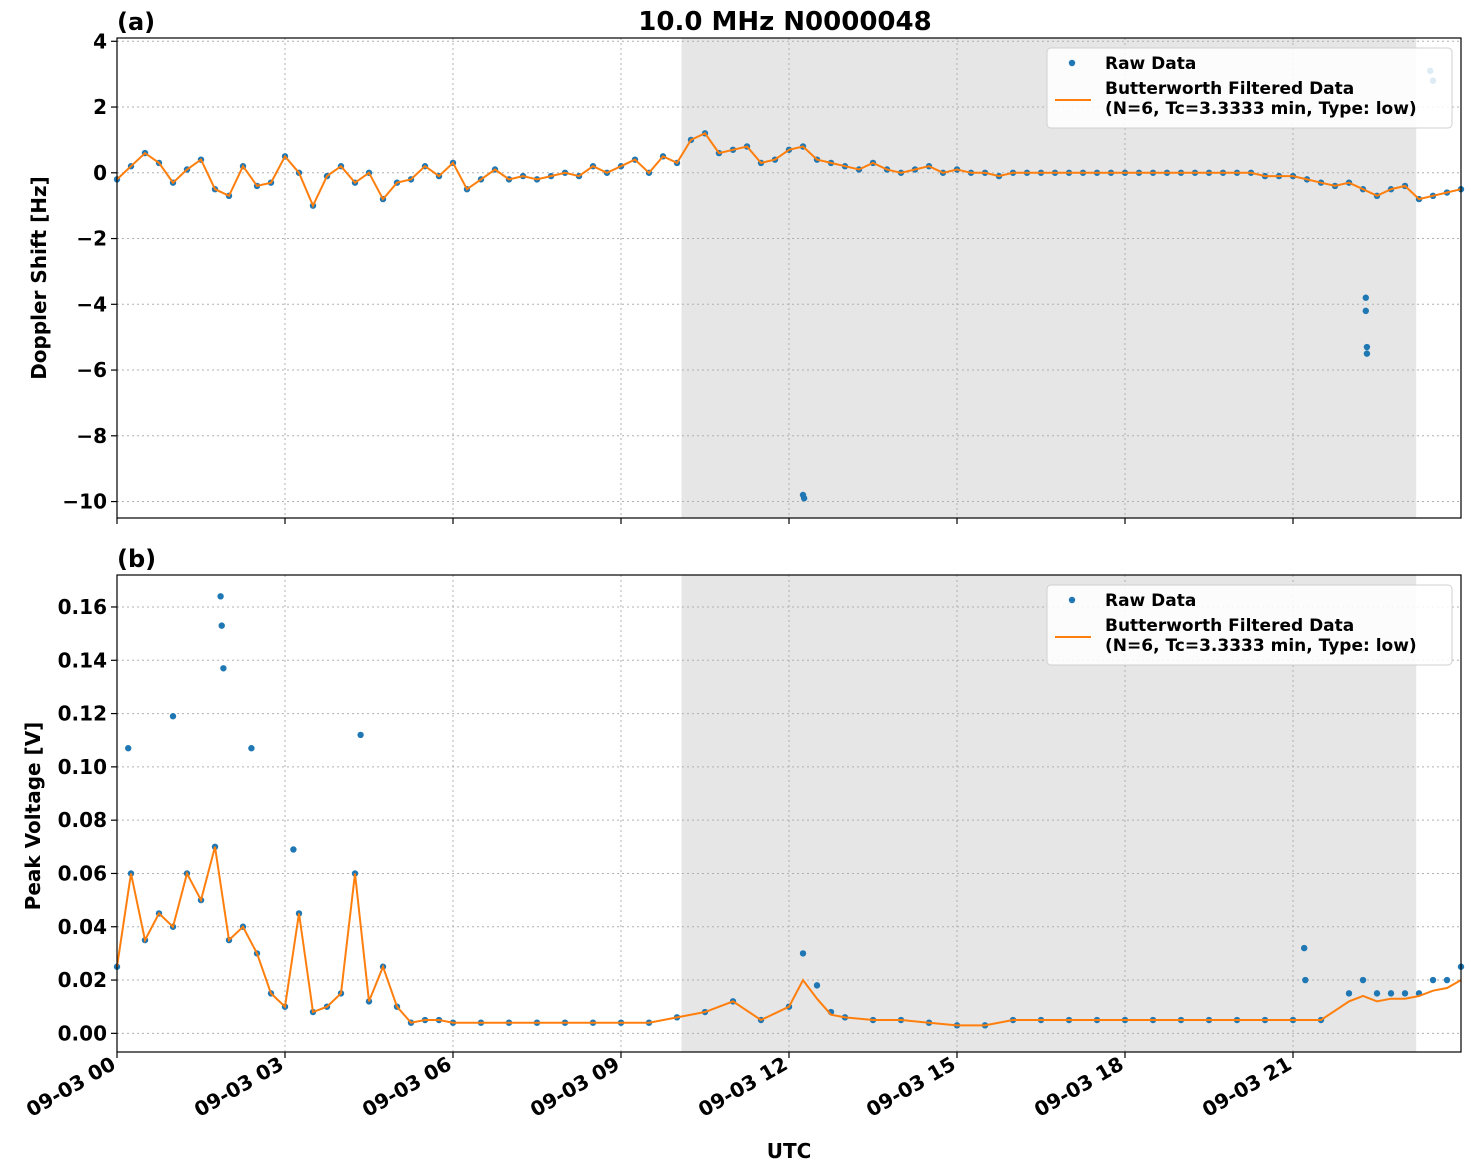 This screenshot has height=1172, width=1471. Describe the element at coordinates (100, 107) in the screenshot. I see `y-tick-label: 2` at that location.